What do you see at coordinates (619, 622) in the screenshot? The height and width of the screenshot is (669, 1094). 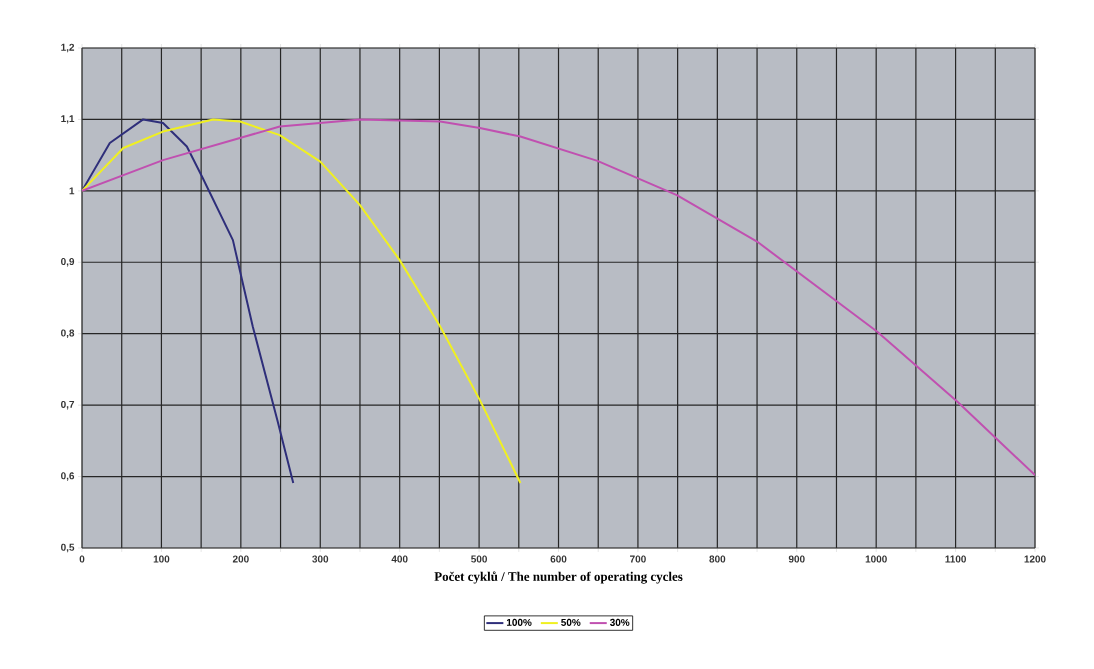 I see `legend-label: 30%` at bounding box center [619, 622].